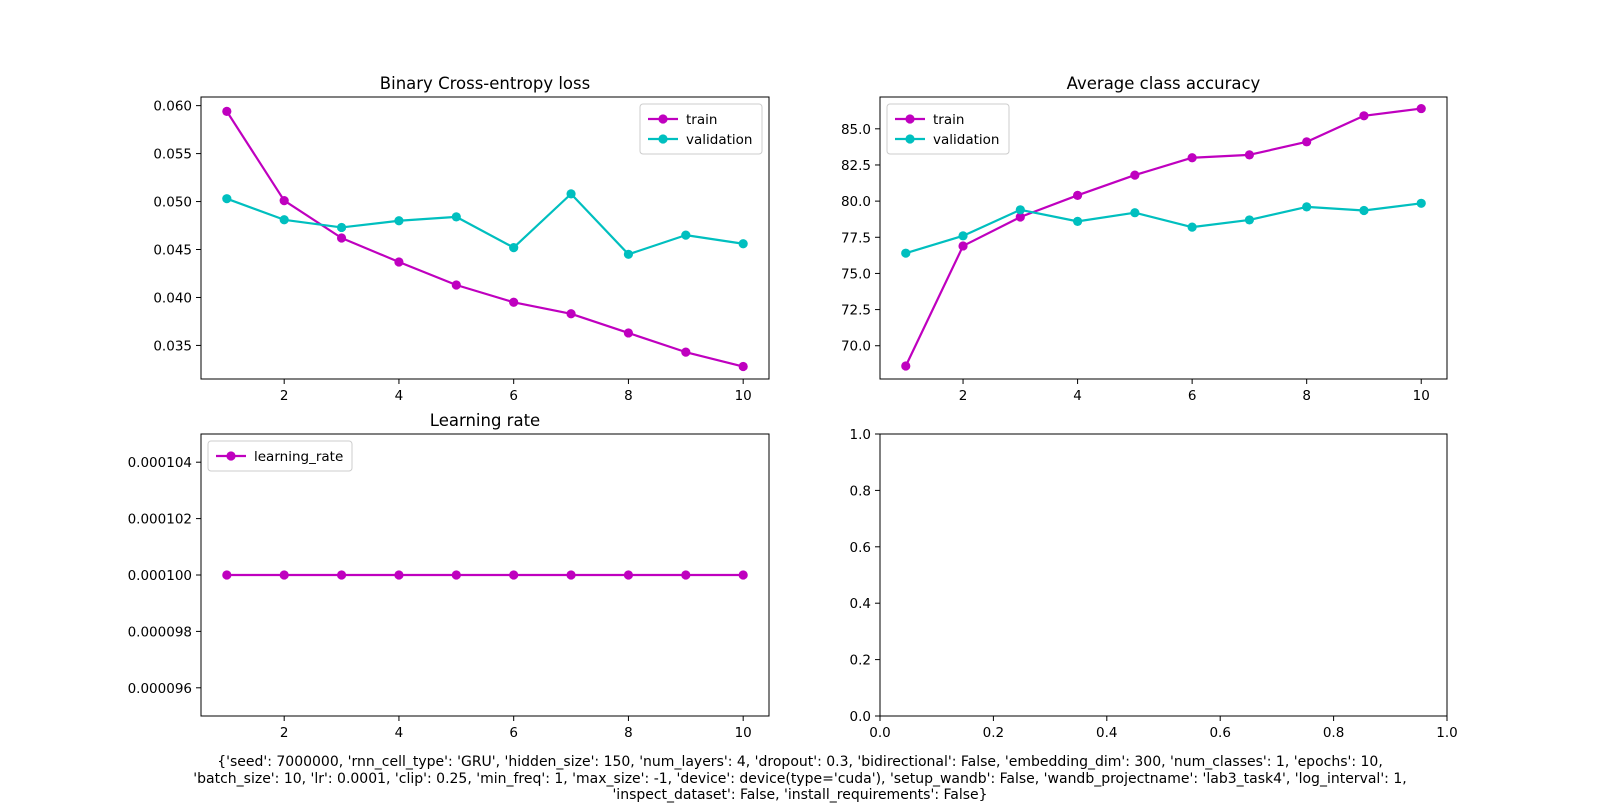 The height and width of the screenshot is (804, 1600). I want to click on y-tick-label: 0.055, so click(172, 155).